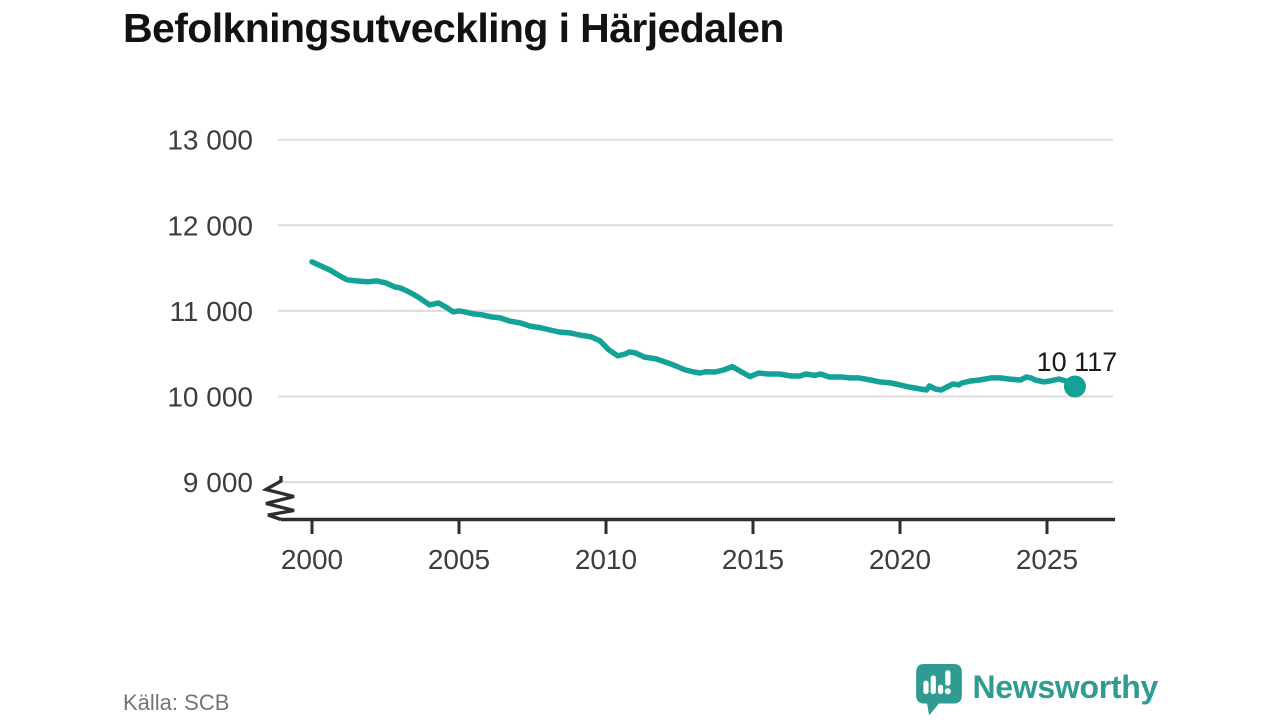 The width and height of the screenshot is (1280, 720). Describe the element at coordinates (606, 559) in the screenshot. I see `x-tick-label: 2010` at that location.